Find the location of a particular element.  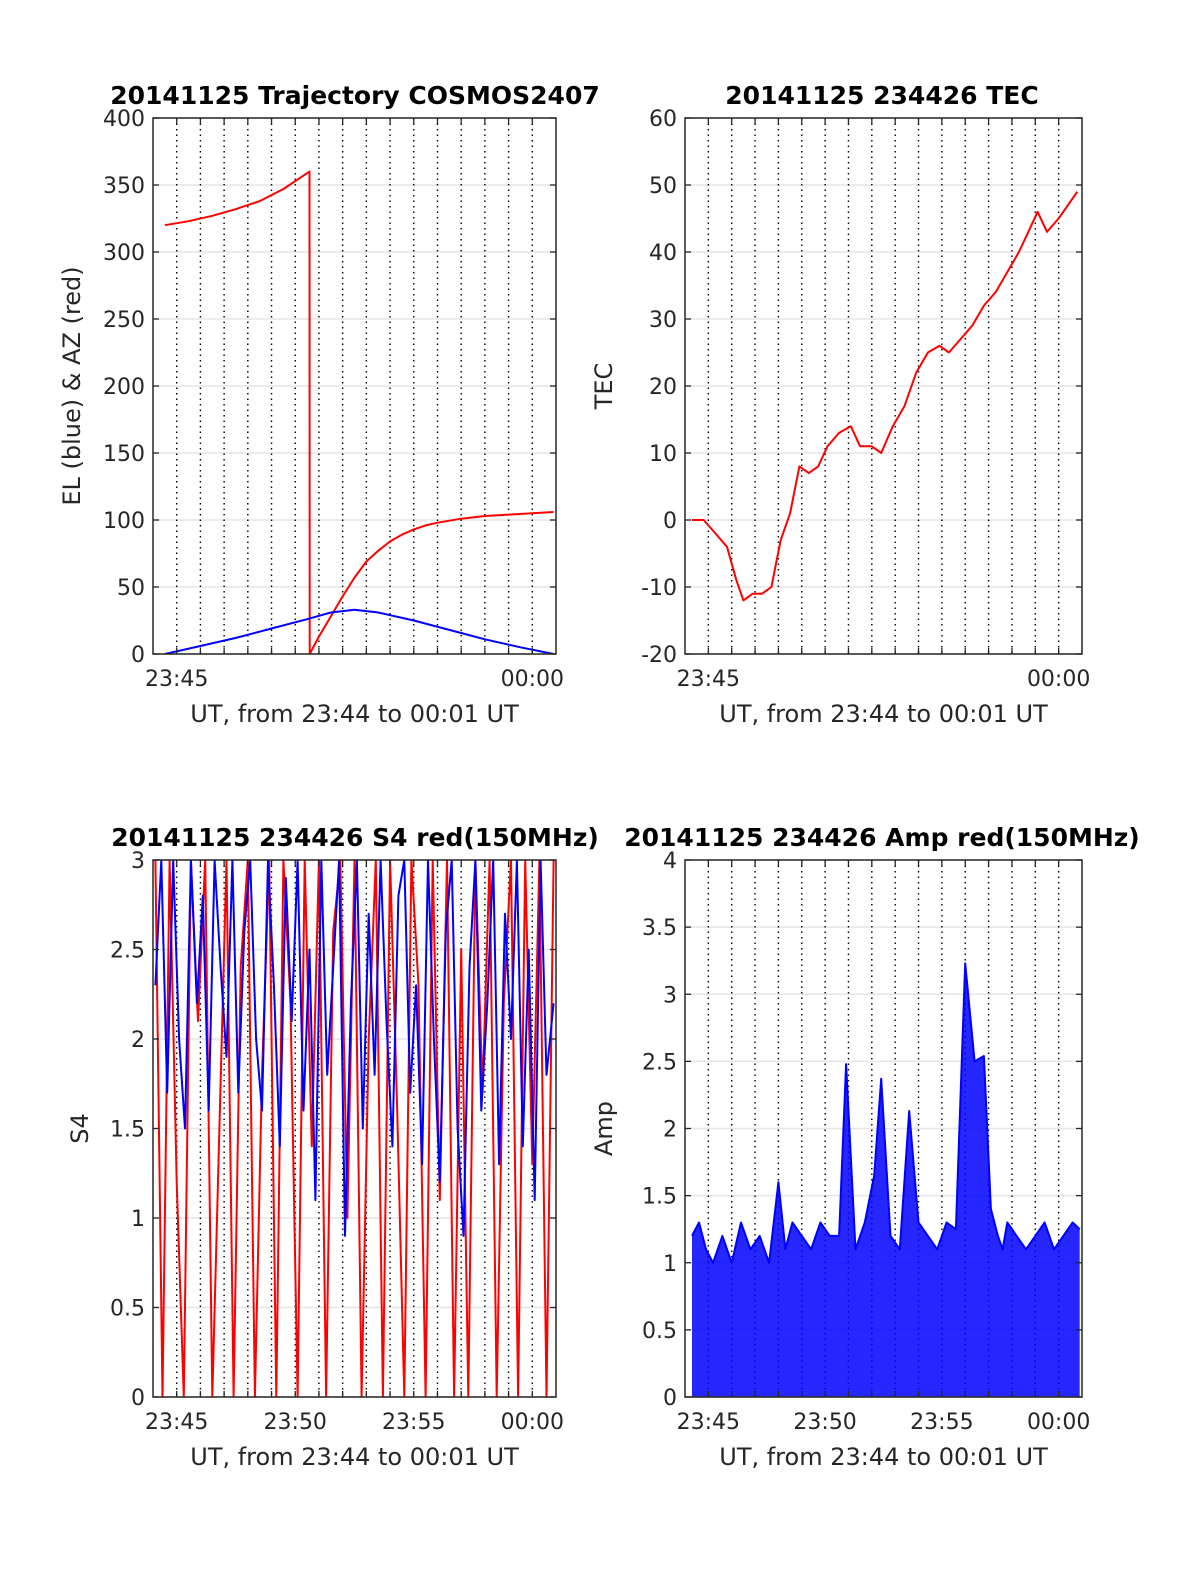

chart-title: 20141125 Trajectory COSMOS2407 is located at coordinates (355, 95).